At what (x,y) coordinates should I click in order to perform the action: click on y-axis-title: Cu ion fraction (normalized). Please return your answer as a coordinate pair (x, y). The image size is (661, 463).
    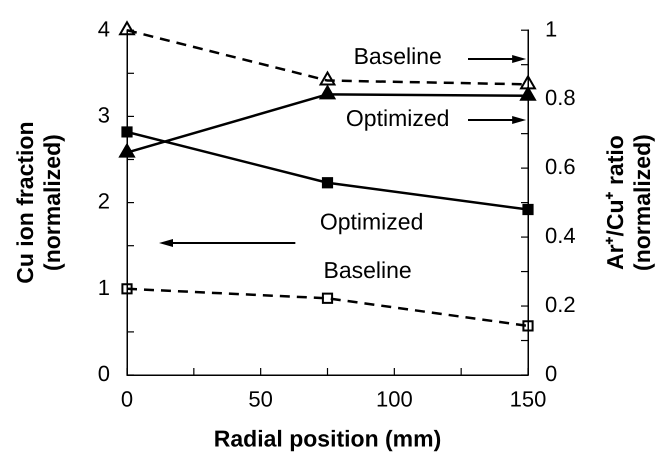
    Looking at the image, I should click on (38, 202).